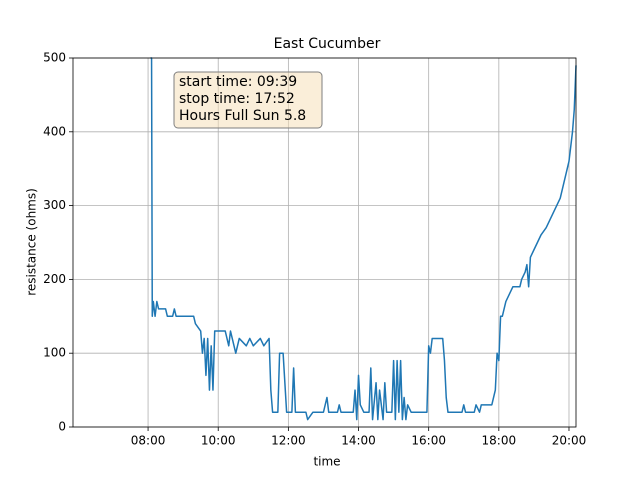  Describe the element at coordinates (428, 441) in the screenshot. I see `x-tick-label: 16:00` at that location.